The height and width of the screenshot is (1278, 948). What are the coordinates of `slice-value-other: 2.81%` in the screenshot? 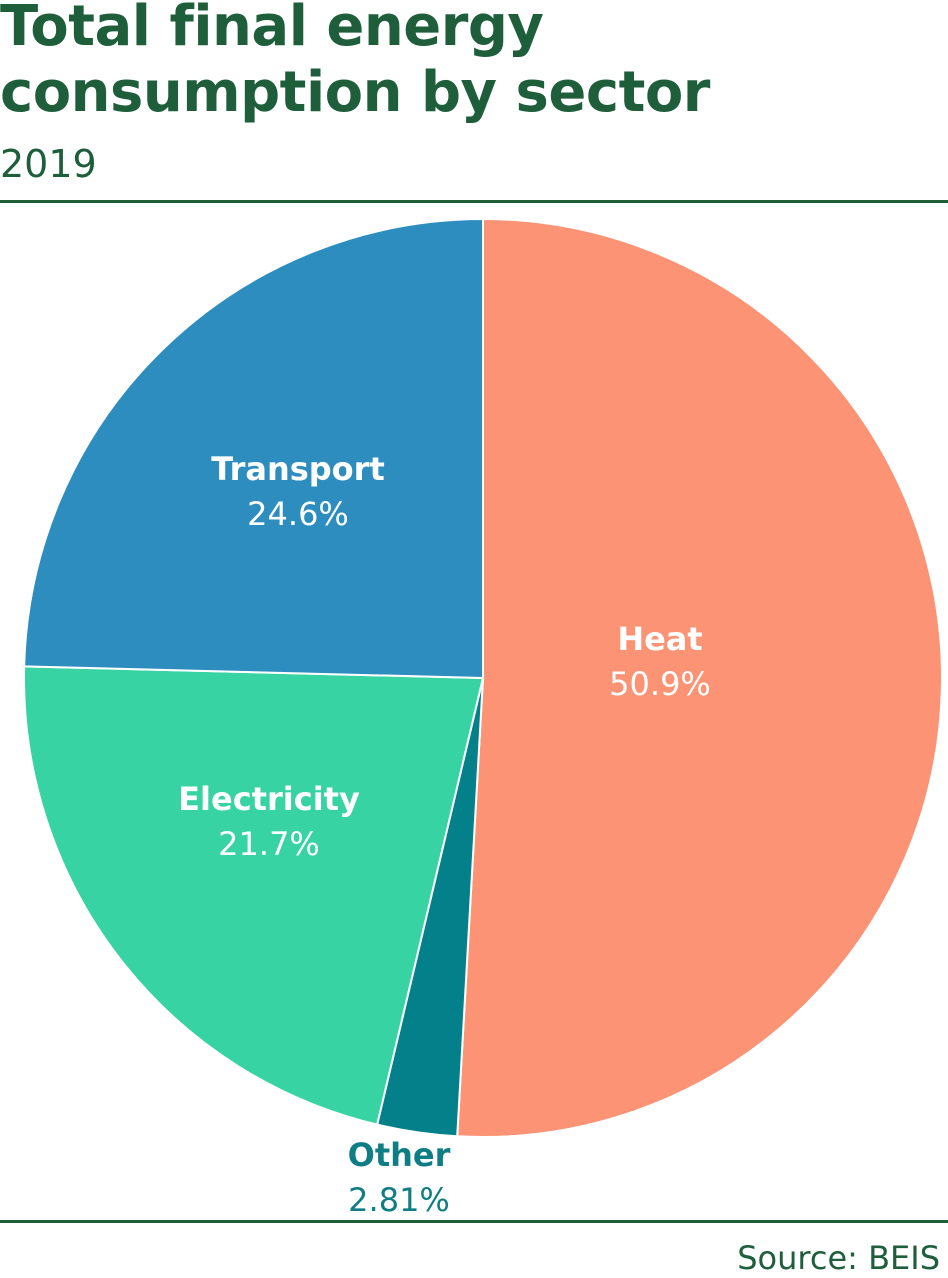 It's located at (399, 1200).